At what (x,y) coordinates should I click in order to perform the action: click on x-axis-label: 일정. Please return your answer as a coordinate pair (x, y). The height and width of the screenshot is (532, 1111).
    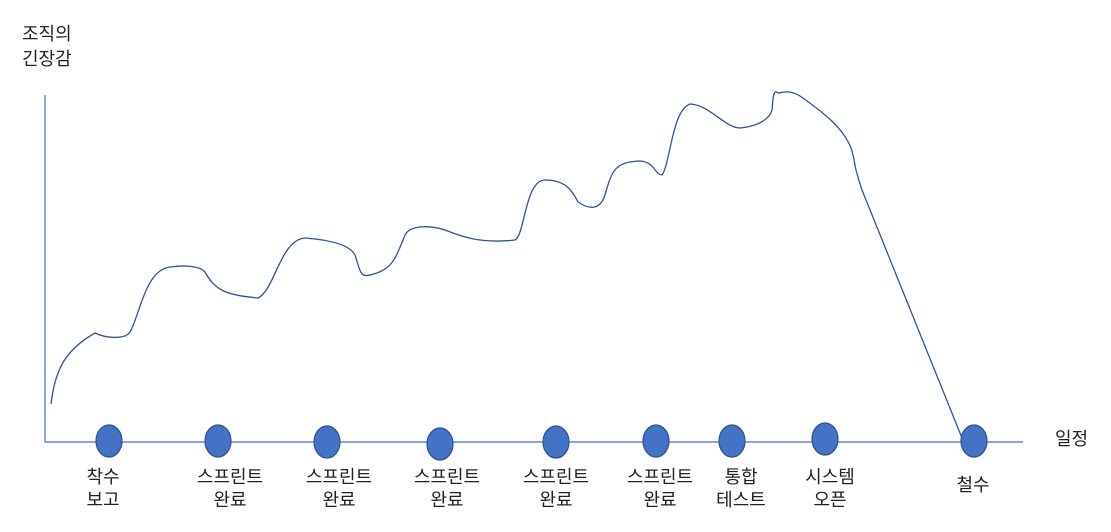
    Looking at the image, I should click on (1071, 439).